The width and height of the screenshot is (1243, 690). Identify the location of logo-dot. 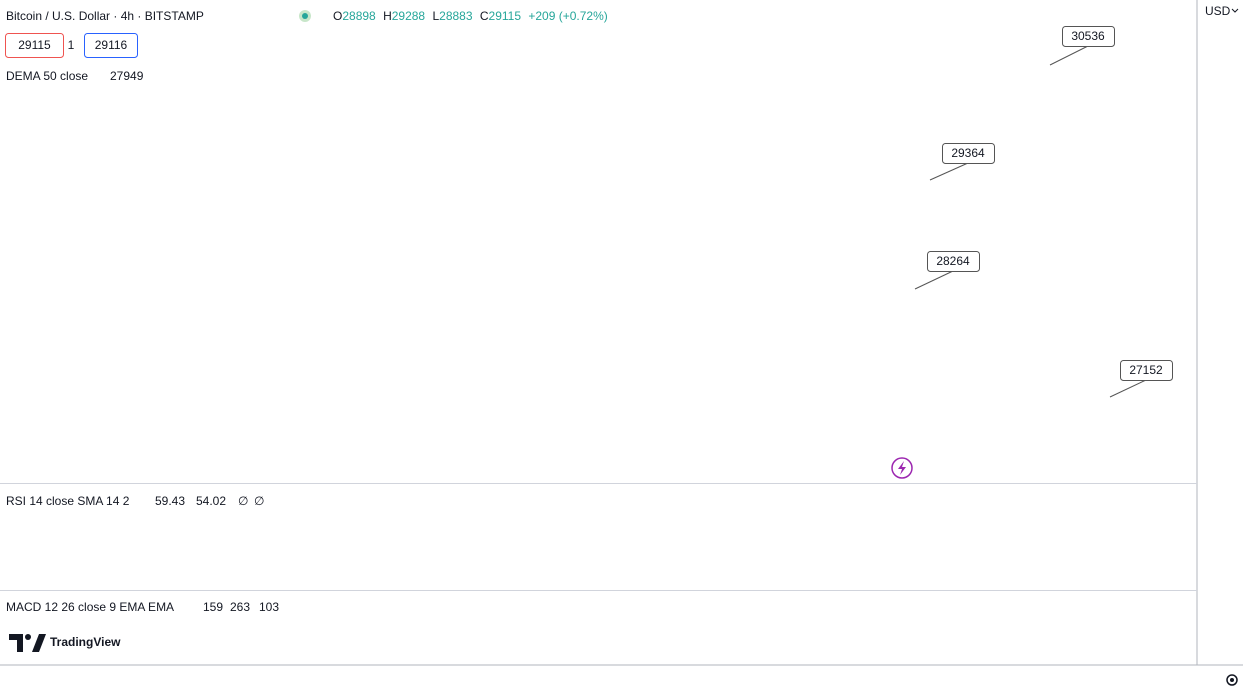
(28, 637).